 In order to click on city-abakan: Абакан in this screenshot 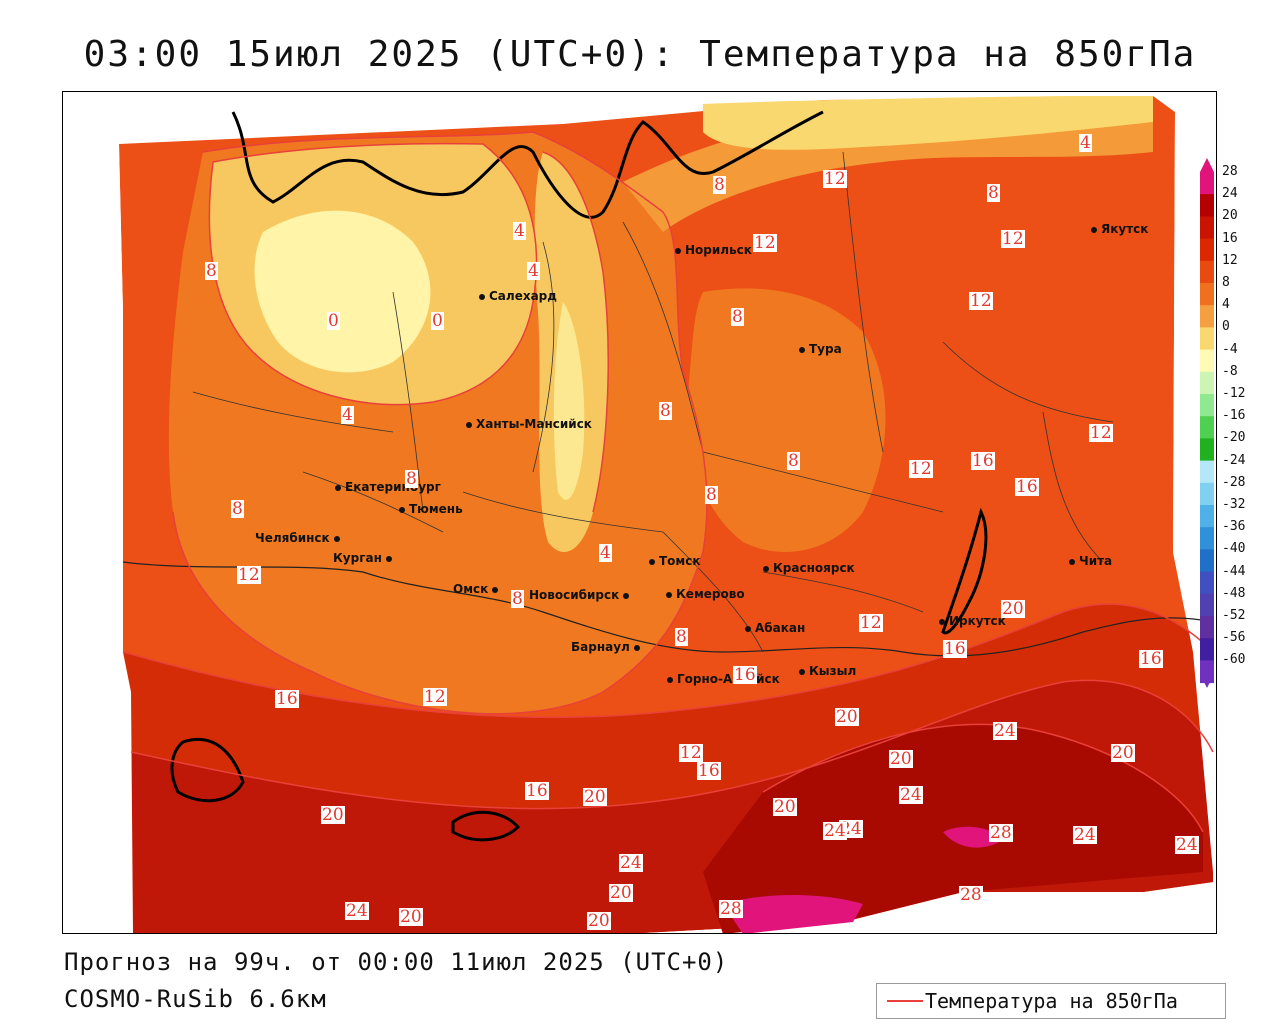, I will do `click(775, 628)`.